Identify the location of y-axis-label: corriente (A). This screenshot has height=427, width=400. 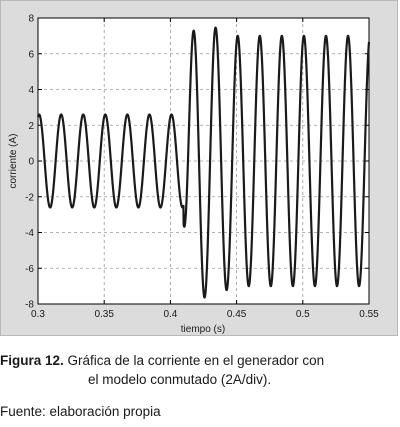
(13, 160).